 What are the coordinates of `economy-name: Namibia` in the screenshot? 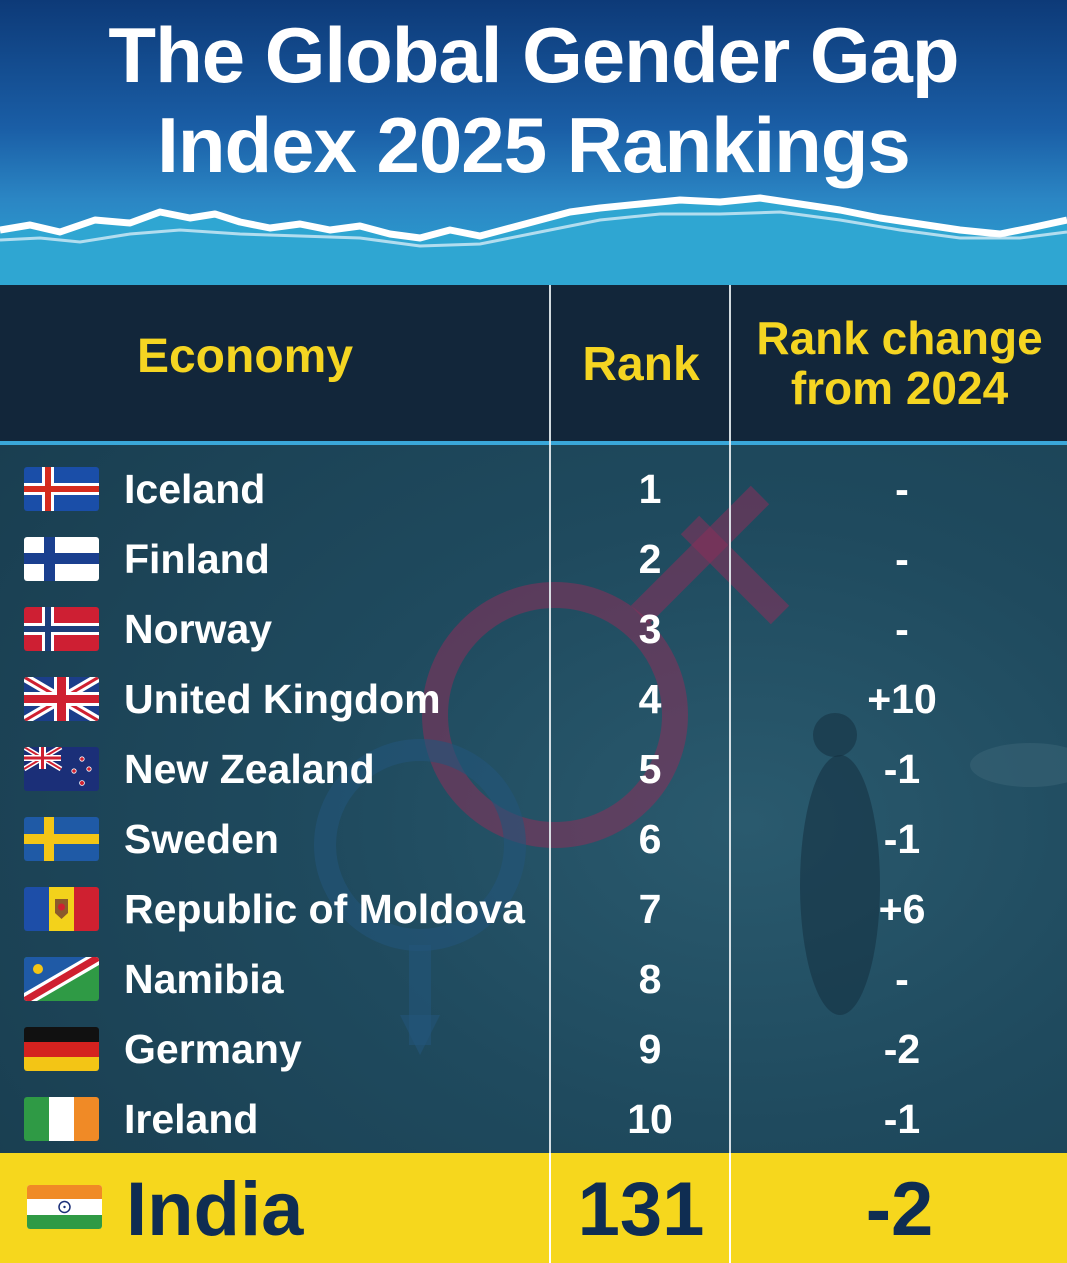 It's located at (204, 979).